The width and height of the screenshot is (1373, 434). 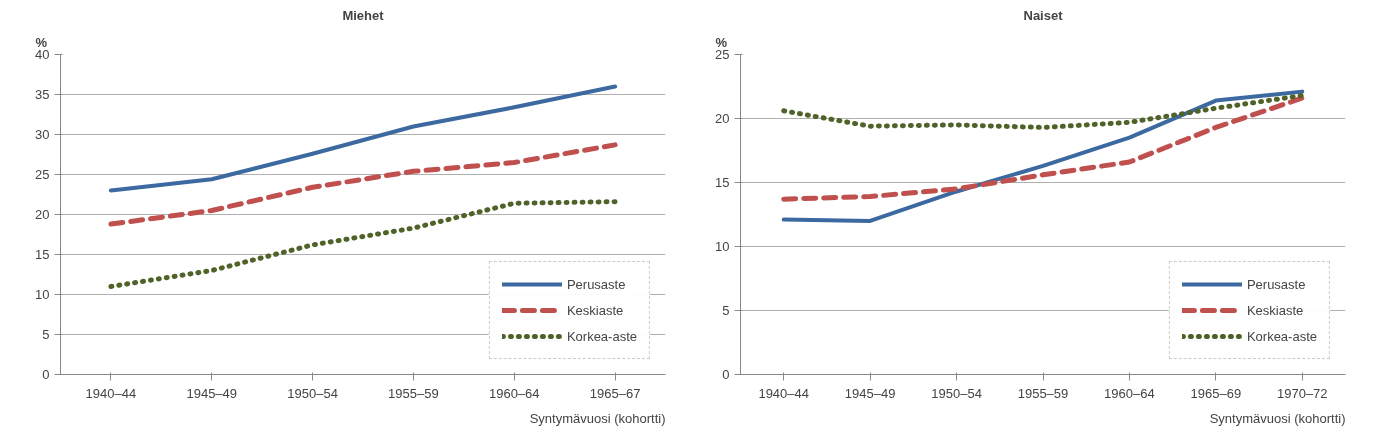 What do you see at coordinates (1043, 15) in the screenshot?
I see `chart-title: Naiset` at bounding box center [1043, 15].